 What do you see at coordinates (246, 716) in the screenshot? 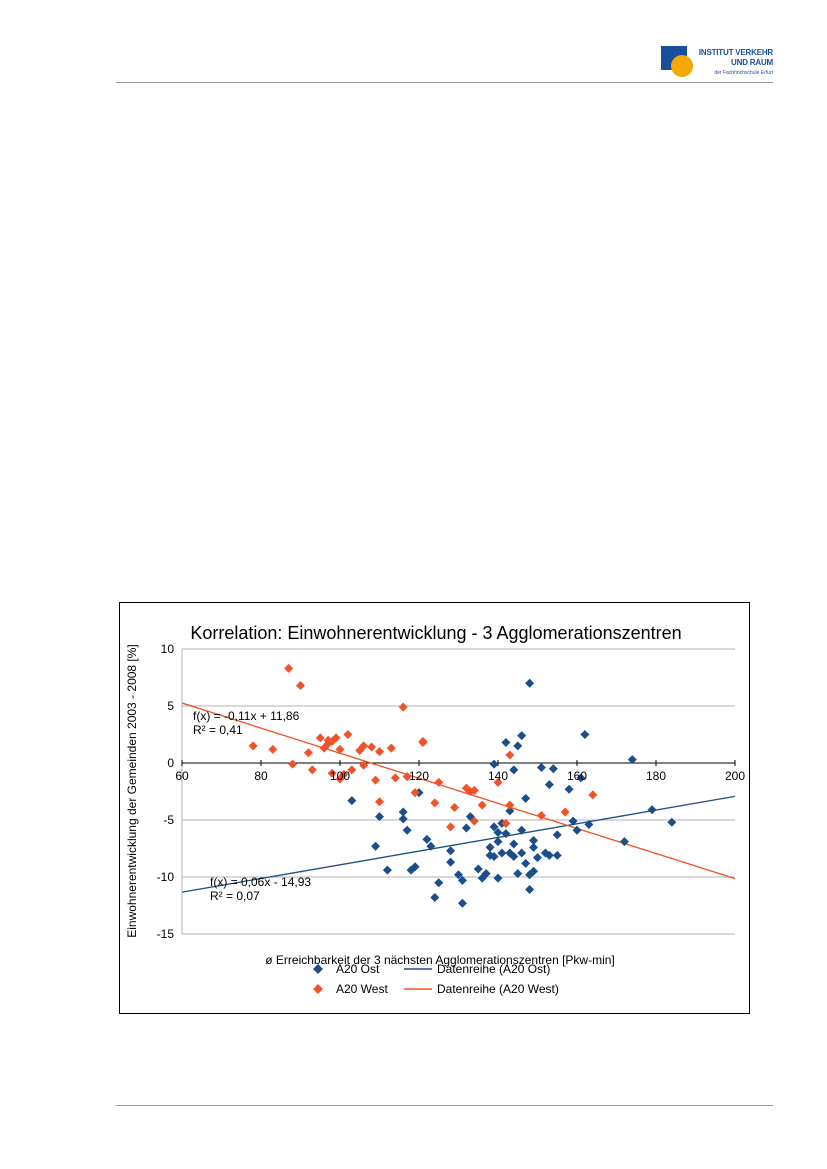
I see `trendline-equation: f(x) = -0,11x + 11,86` at bounding box center [246, 716].